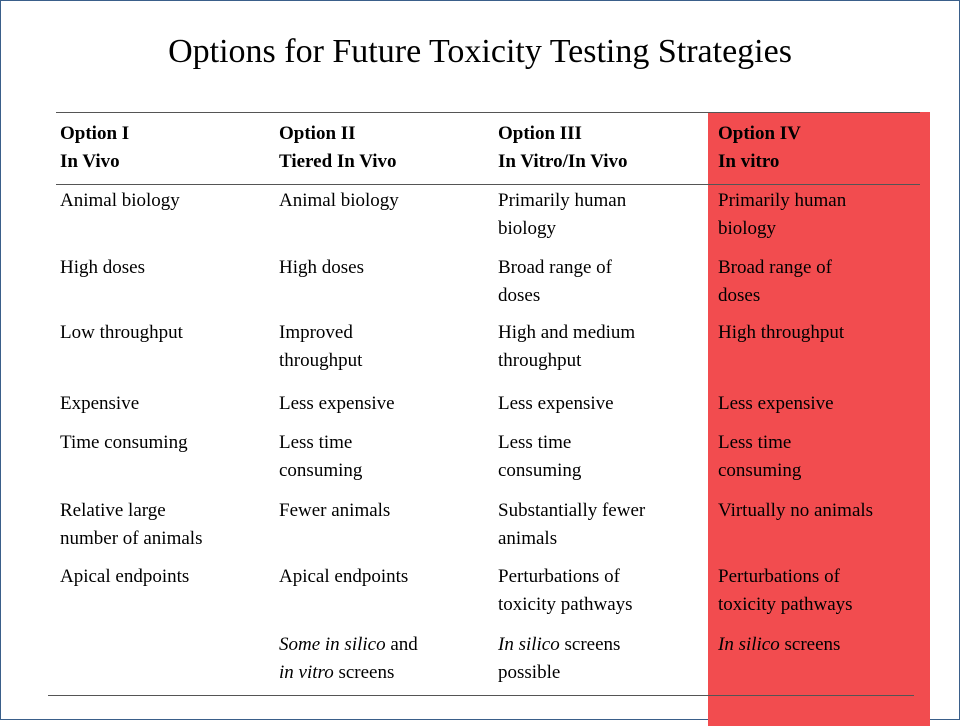 The image size is (960, 726). Describe the element at coordinates (572, 524) in the screenshot. I see `table-cell: Substantially fewer animals` at that location.